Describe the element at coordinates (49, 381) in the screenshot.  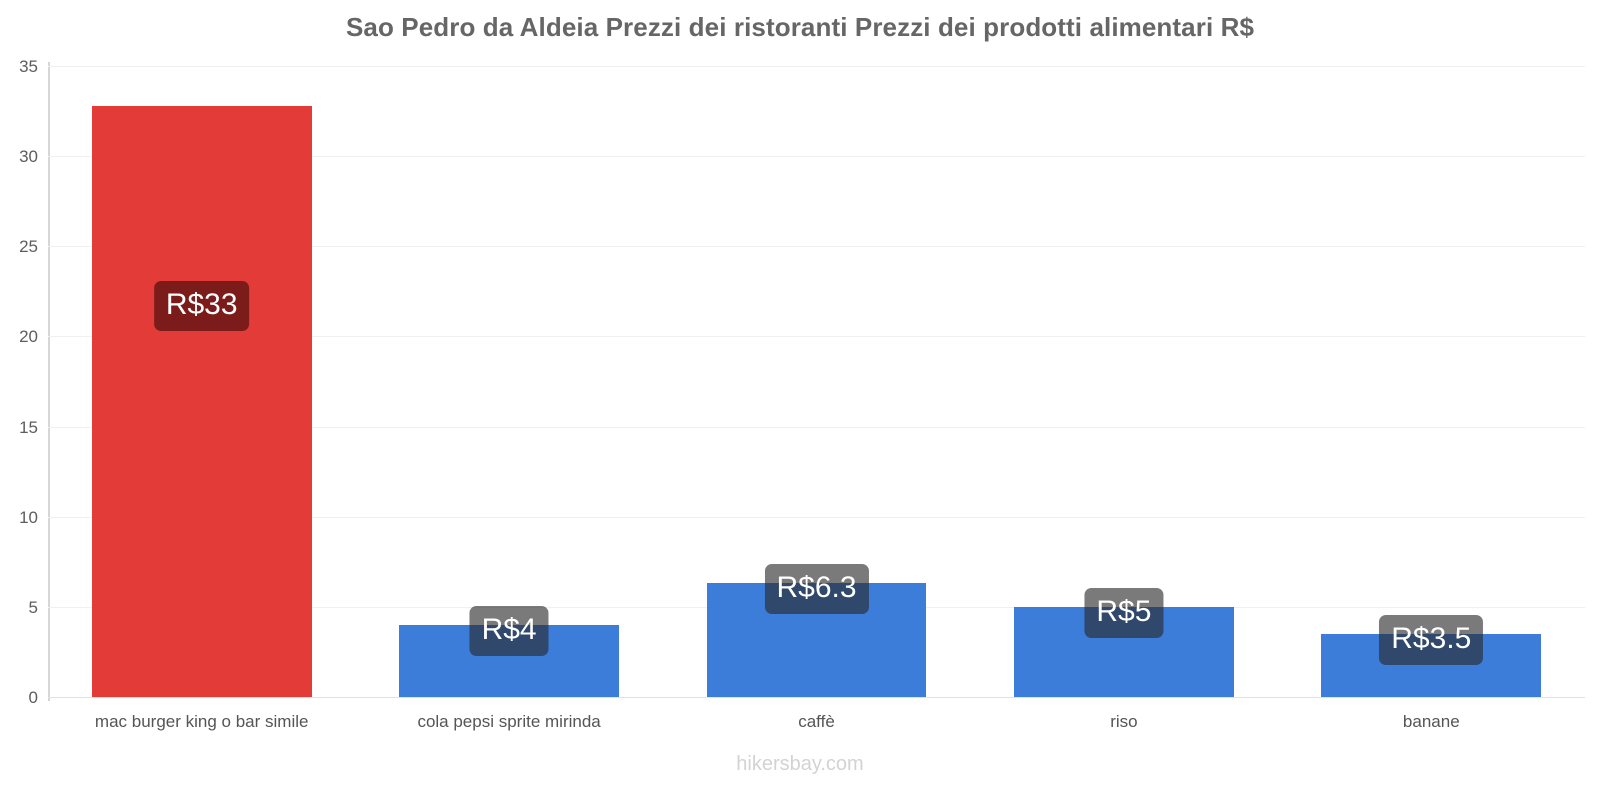
I see `y-axis-line` at that location.